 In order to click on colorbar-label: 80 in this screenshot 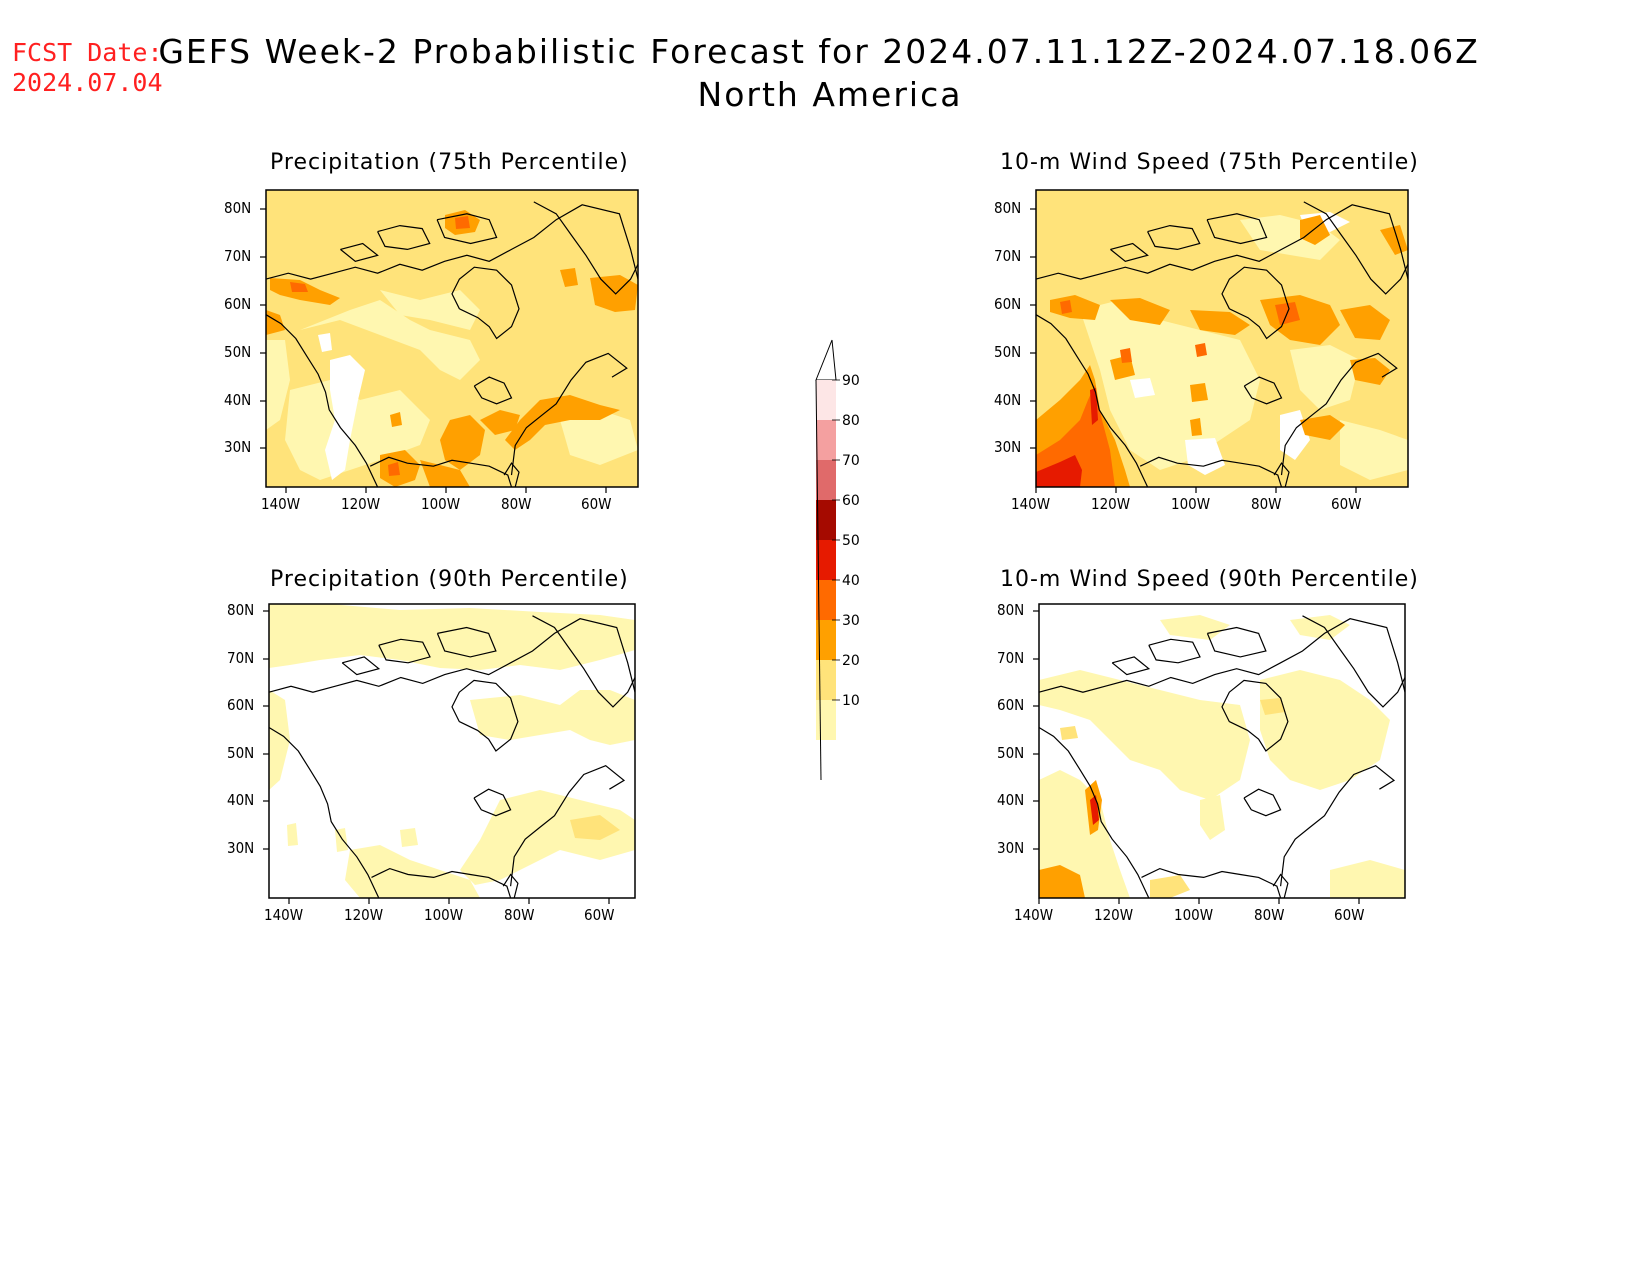, I will do `click(851, 421)`.